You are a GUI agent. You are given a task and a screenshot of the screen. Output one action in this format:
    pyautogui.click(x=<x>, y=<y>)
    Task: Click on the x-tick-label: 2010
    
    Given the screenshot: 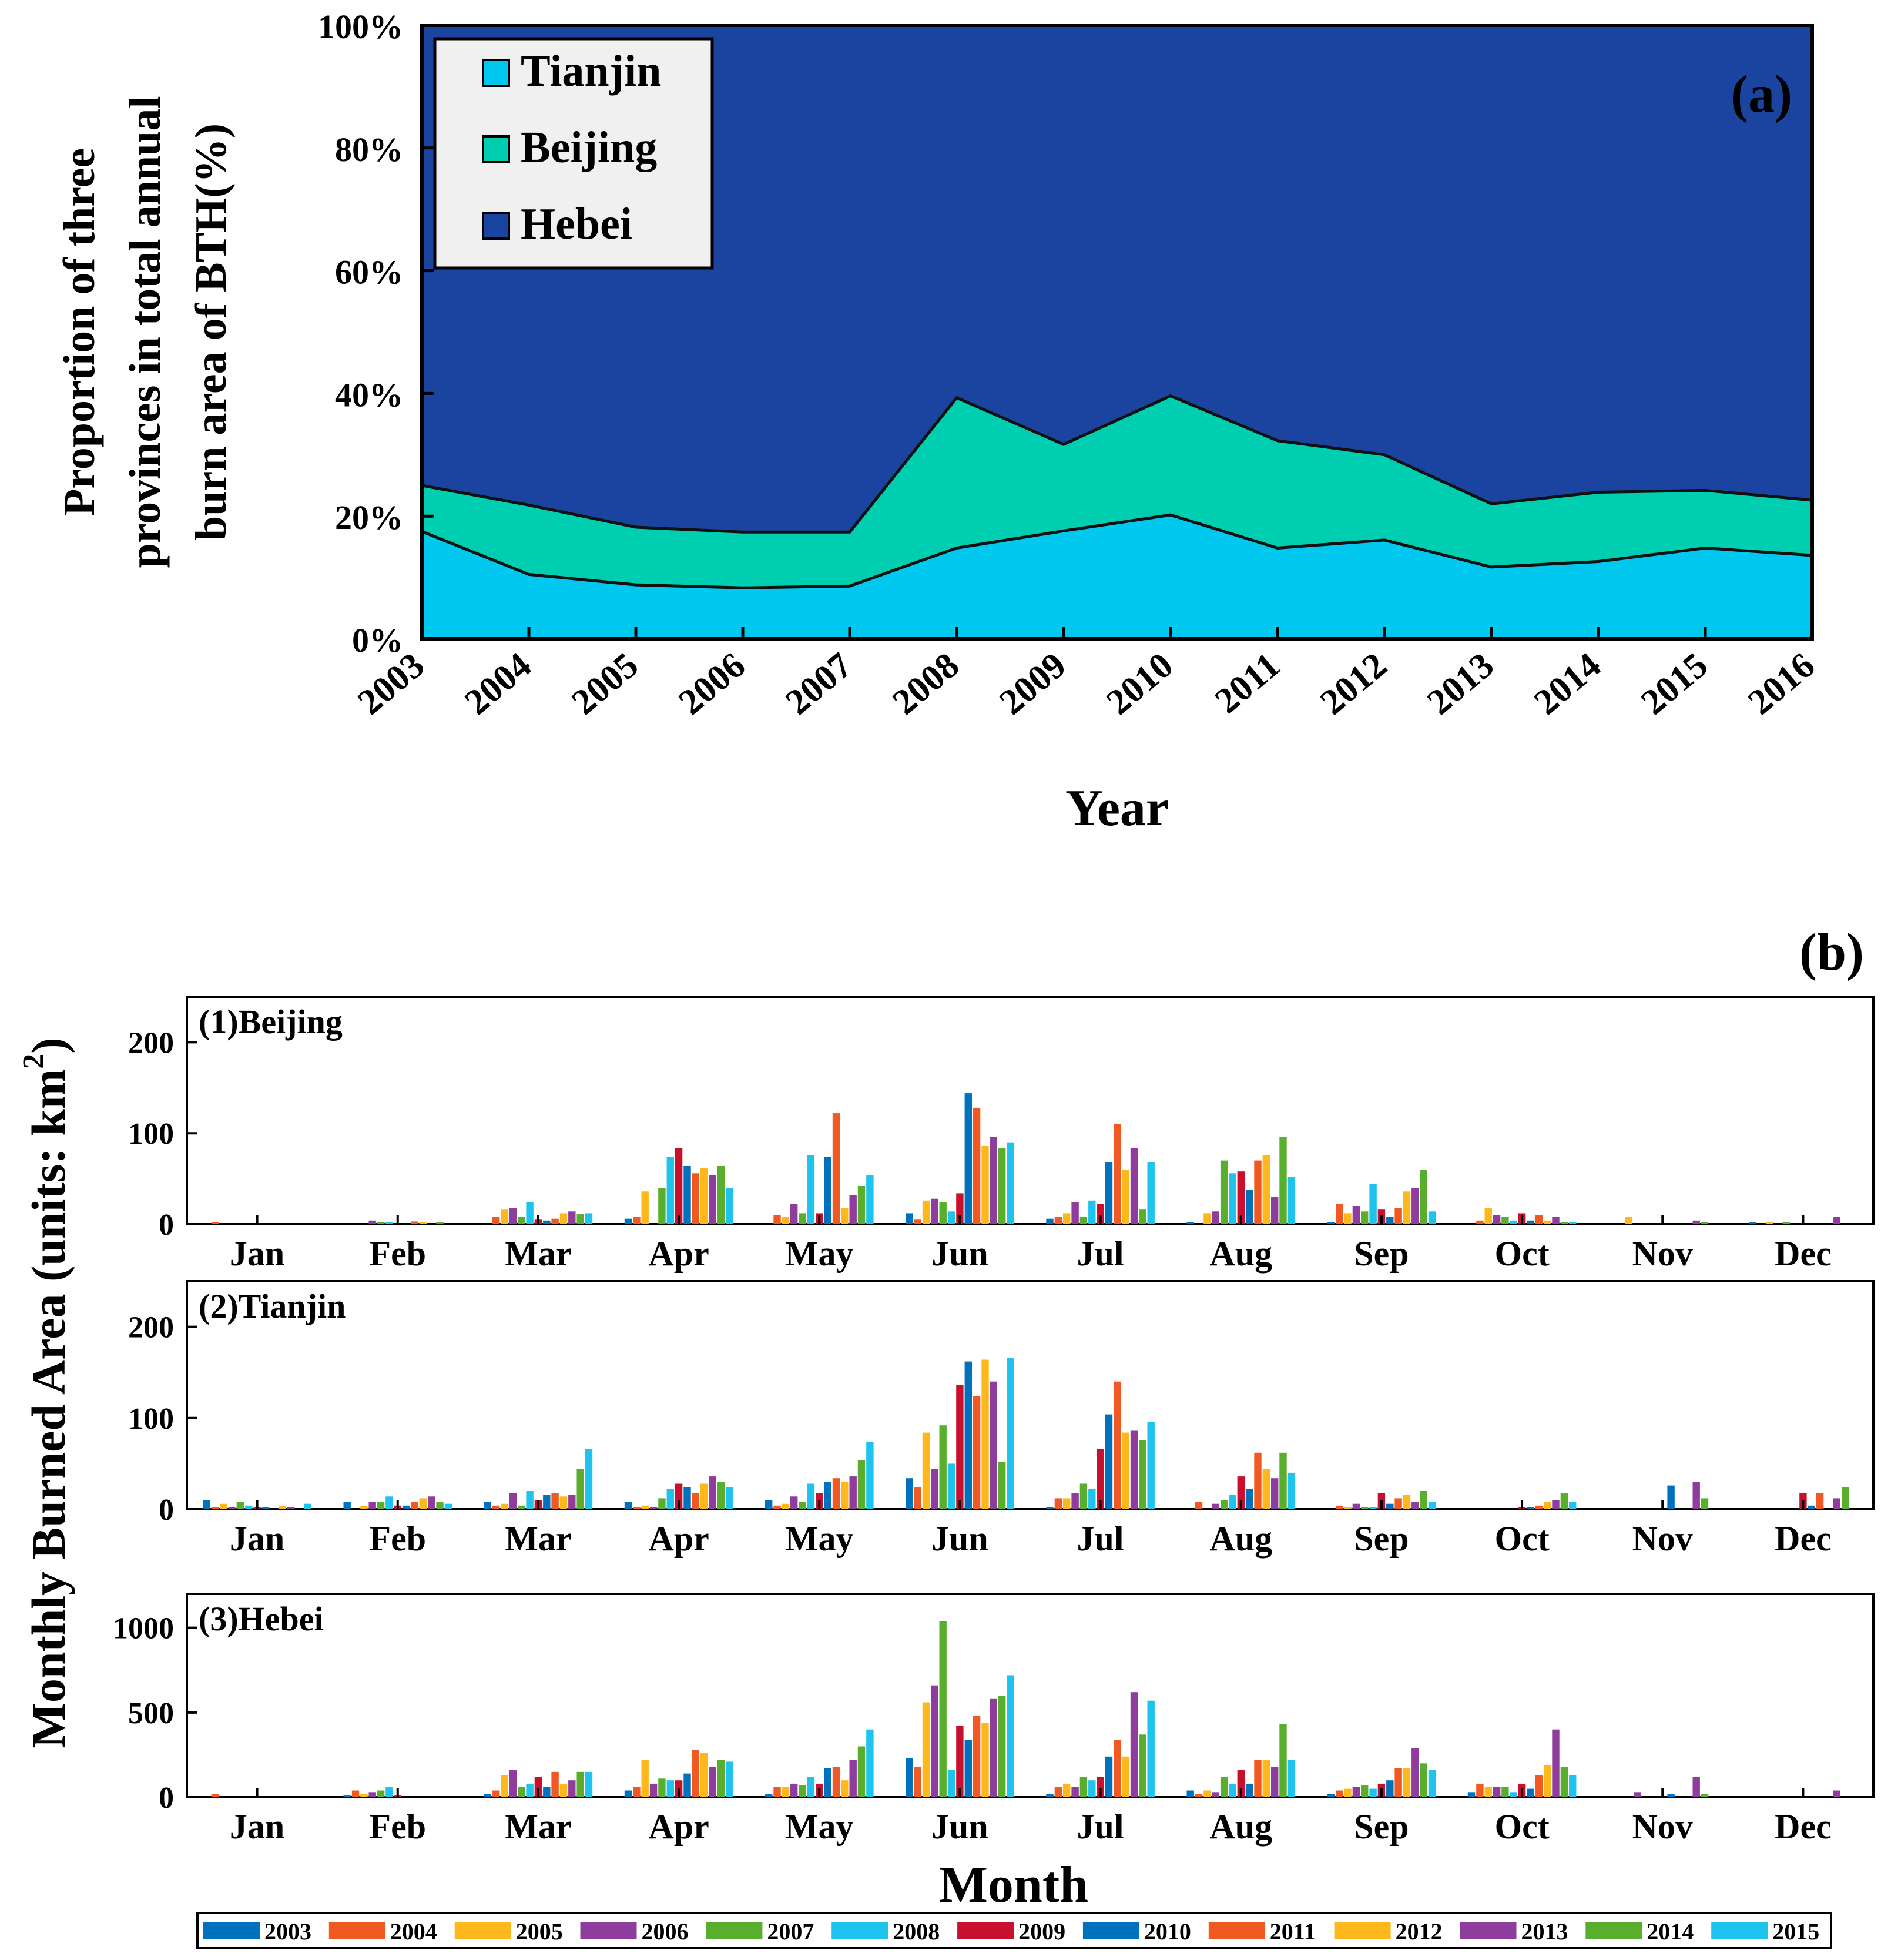 What is the action you would take?
    pyautogui.click(x=1140, y=684)
    